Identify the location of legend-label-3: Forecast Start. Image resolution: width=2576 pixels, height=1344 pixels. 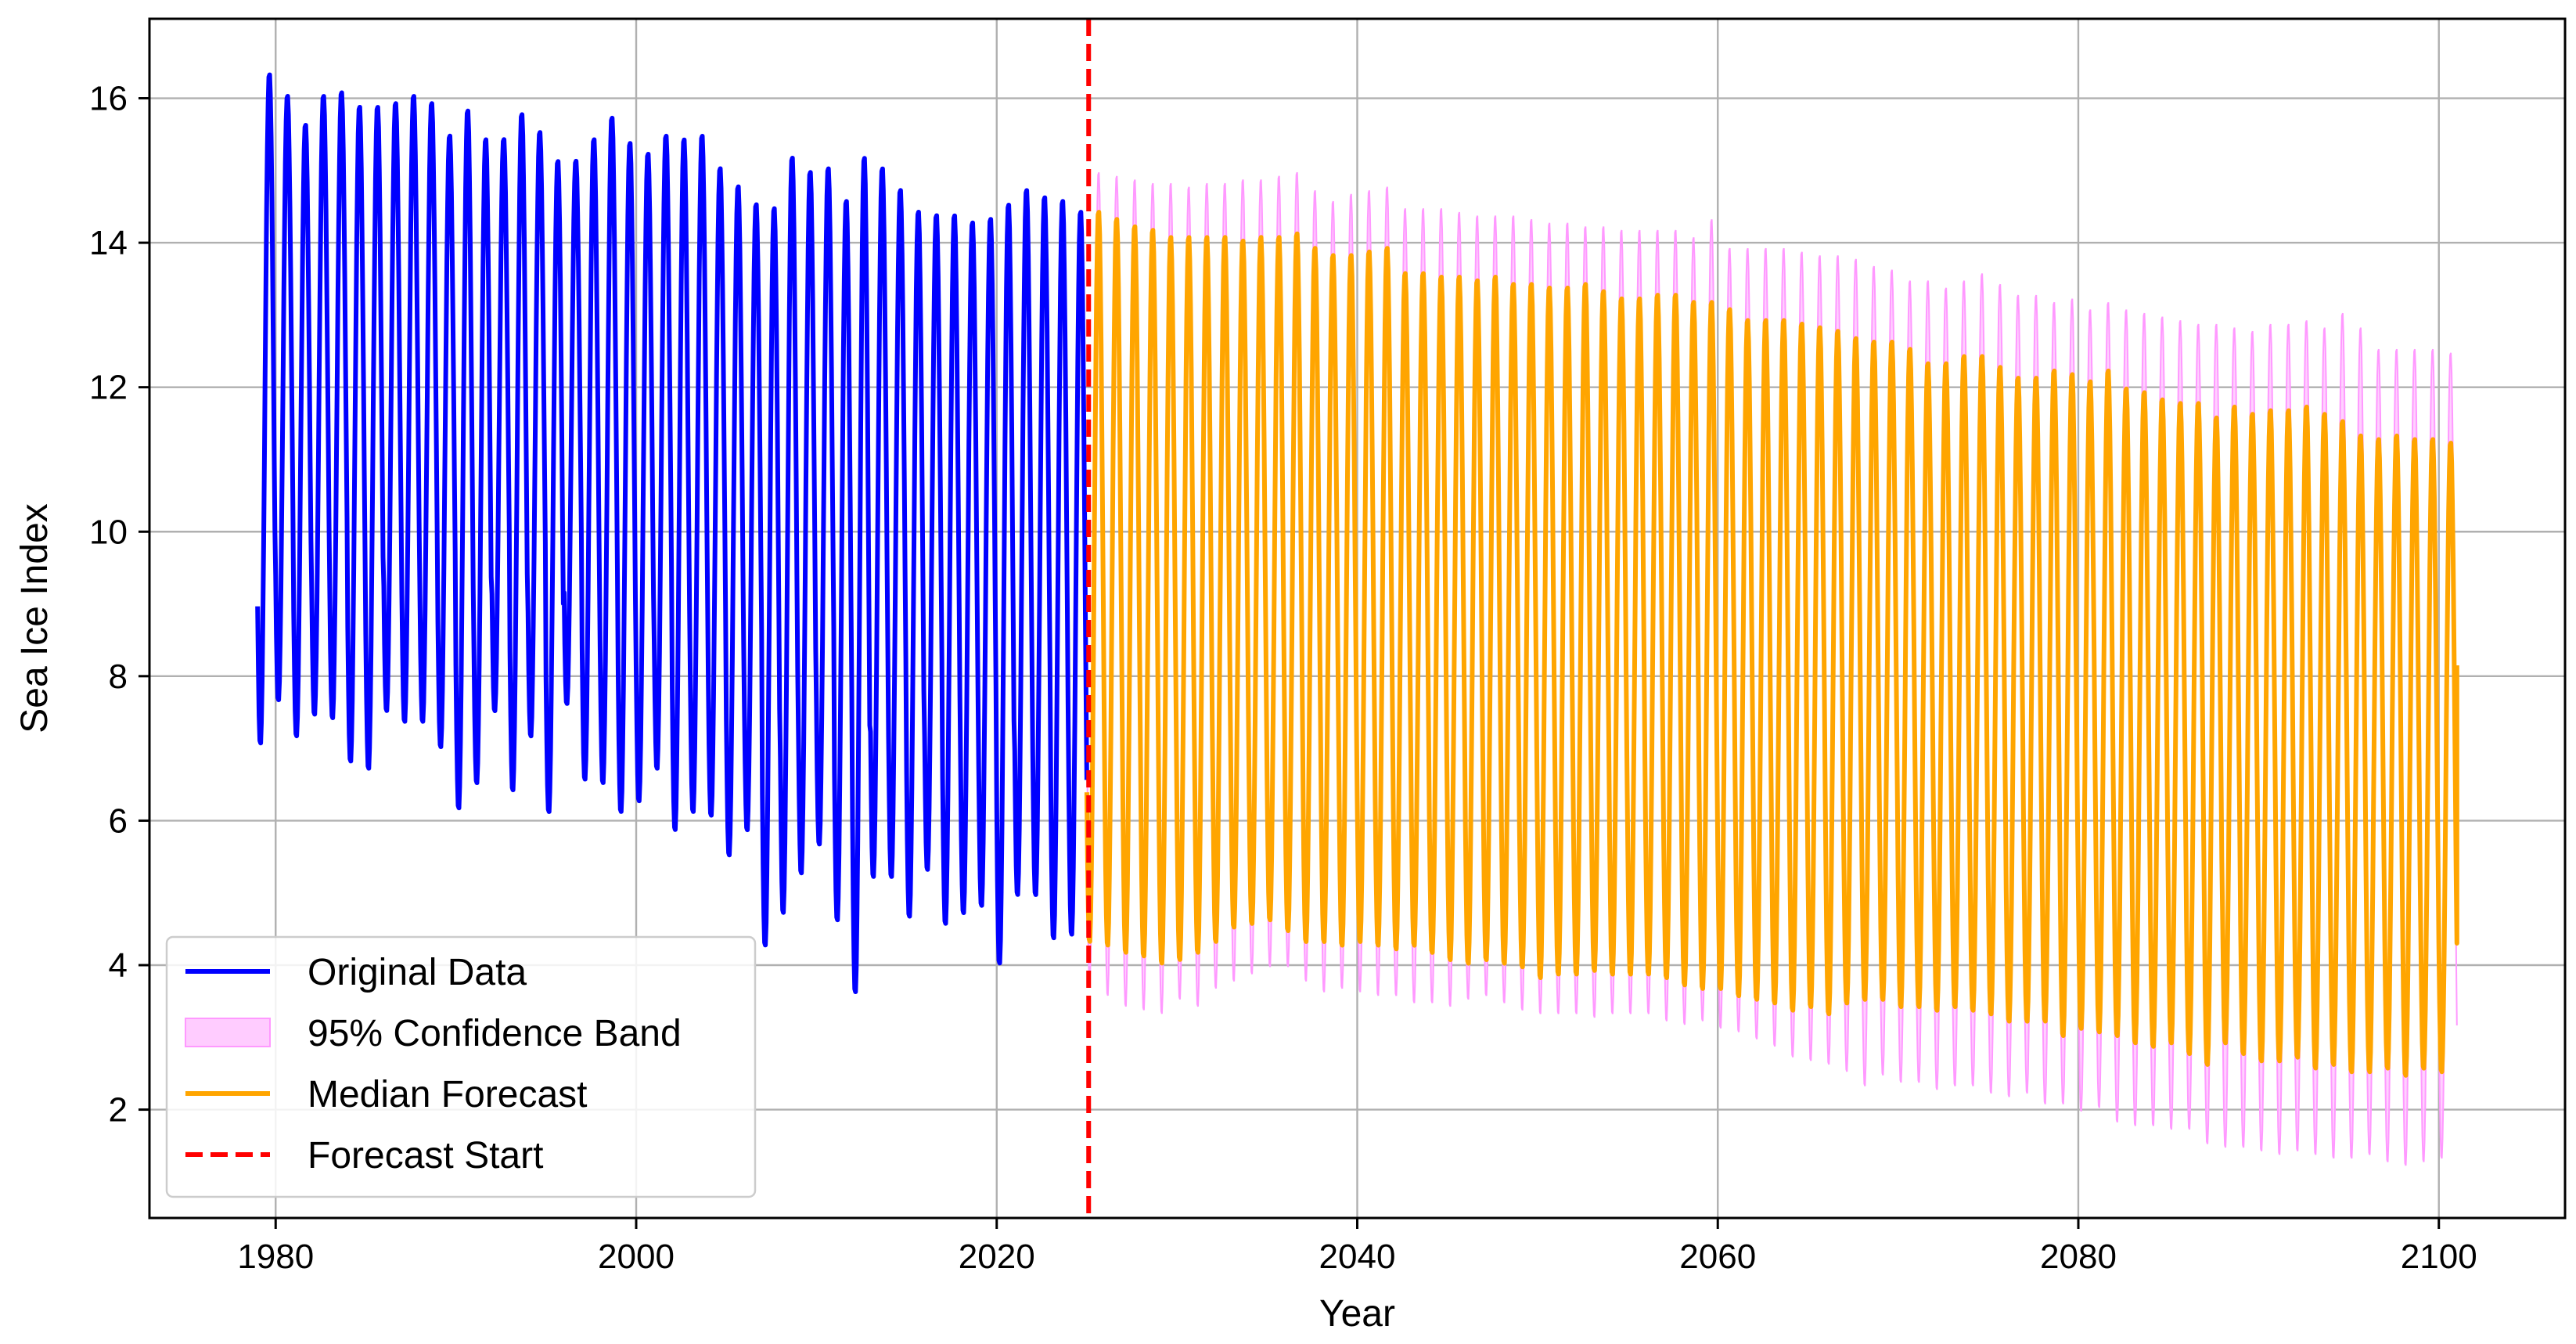
(425, 1155).